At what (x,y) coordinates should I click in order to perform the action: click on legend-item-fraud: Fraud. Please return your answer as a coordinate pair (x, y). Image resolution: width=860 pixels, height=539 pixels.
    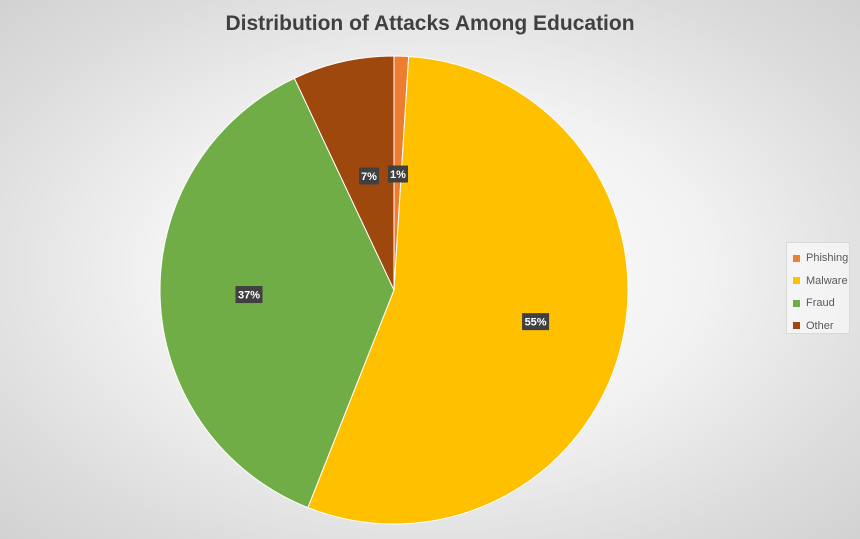
    Looking at the image, I should click on (821, 303).